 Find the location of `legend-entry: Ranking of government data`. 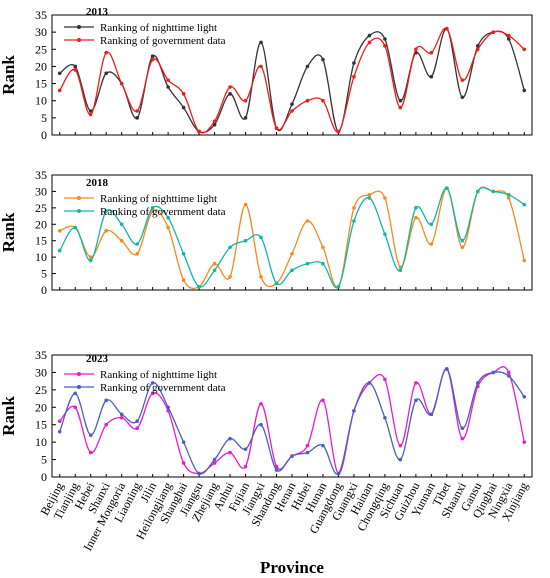

legend-entry: Ranking of government data is located at coordinates (163, 41).